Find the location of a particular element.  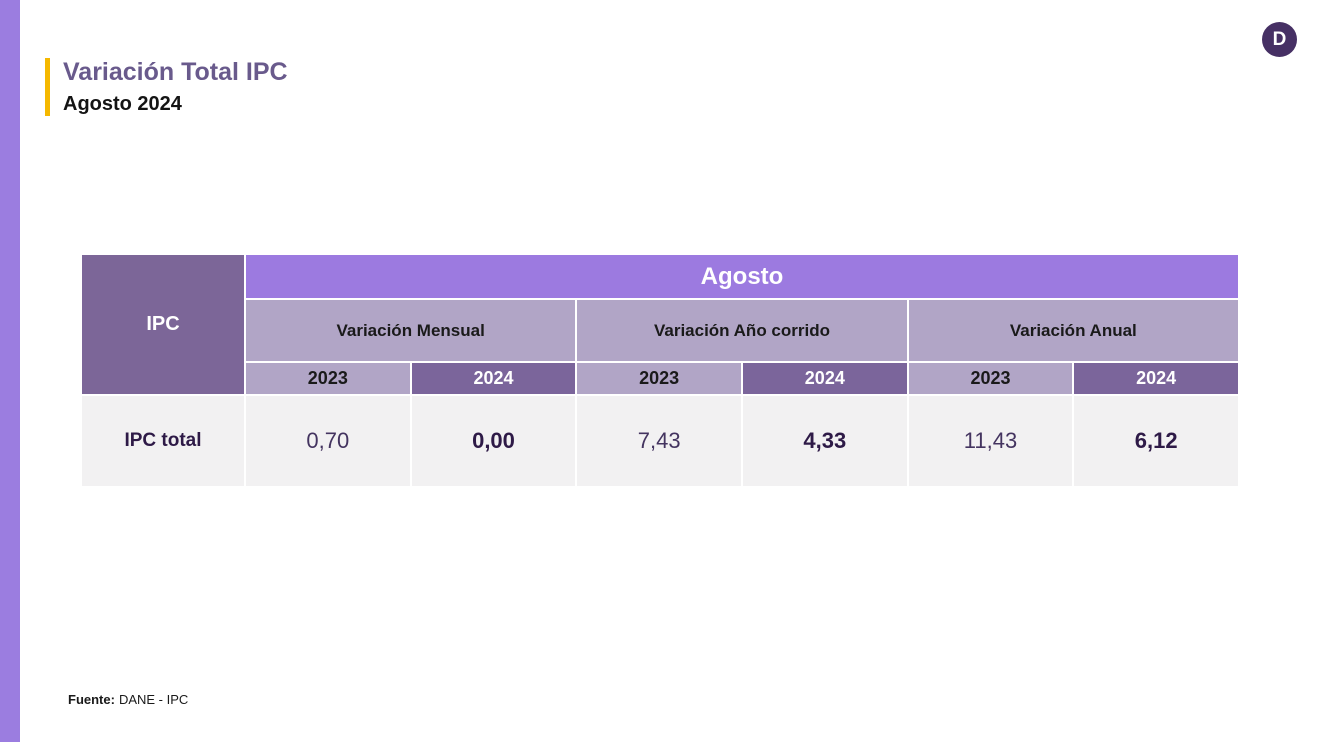

value-mensual-2023: 0,70 is located at coordinates (328, 441).